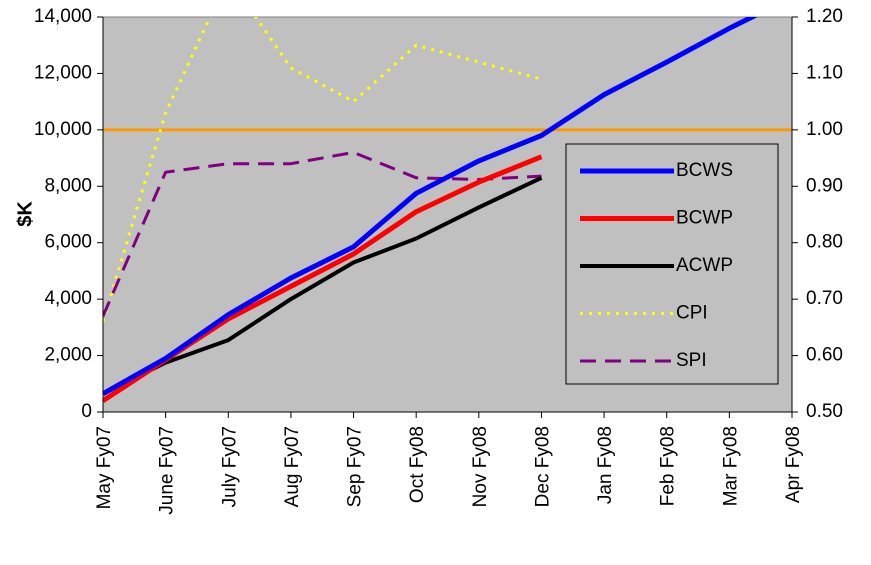  I want to click on y-tick-label: 14,000, so click(63, 16).